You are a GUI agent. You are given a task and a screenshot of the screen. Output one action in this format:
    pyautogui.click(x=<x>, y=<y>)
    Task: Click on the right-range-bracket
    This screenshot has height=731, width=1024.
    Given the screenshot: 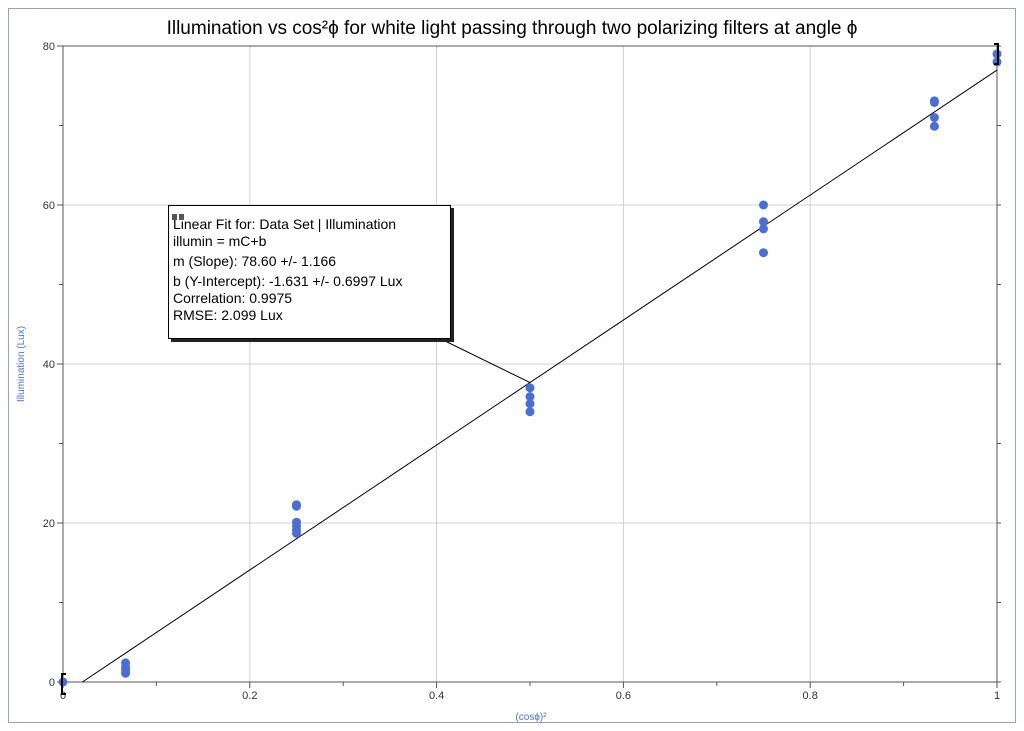 What is the action you would take?
    pyautogui.click(x=996, y=53)
    